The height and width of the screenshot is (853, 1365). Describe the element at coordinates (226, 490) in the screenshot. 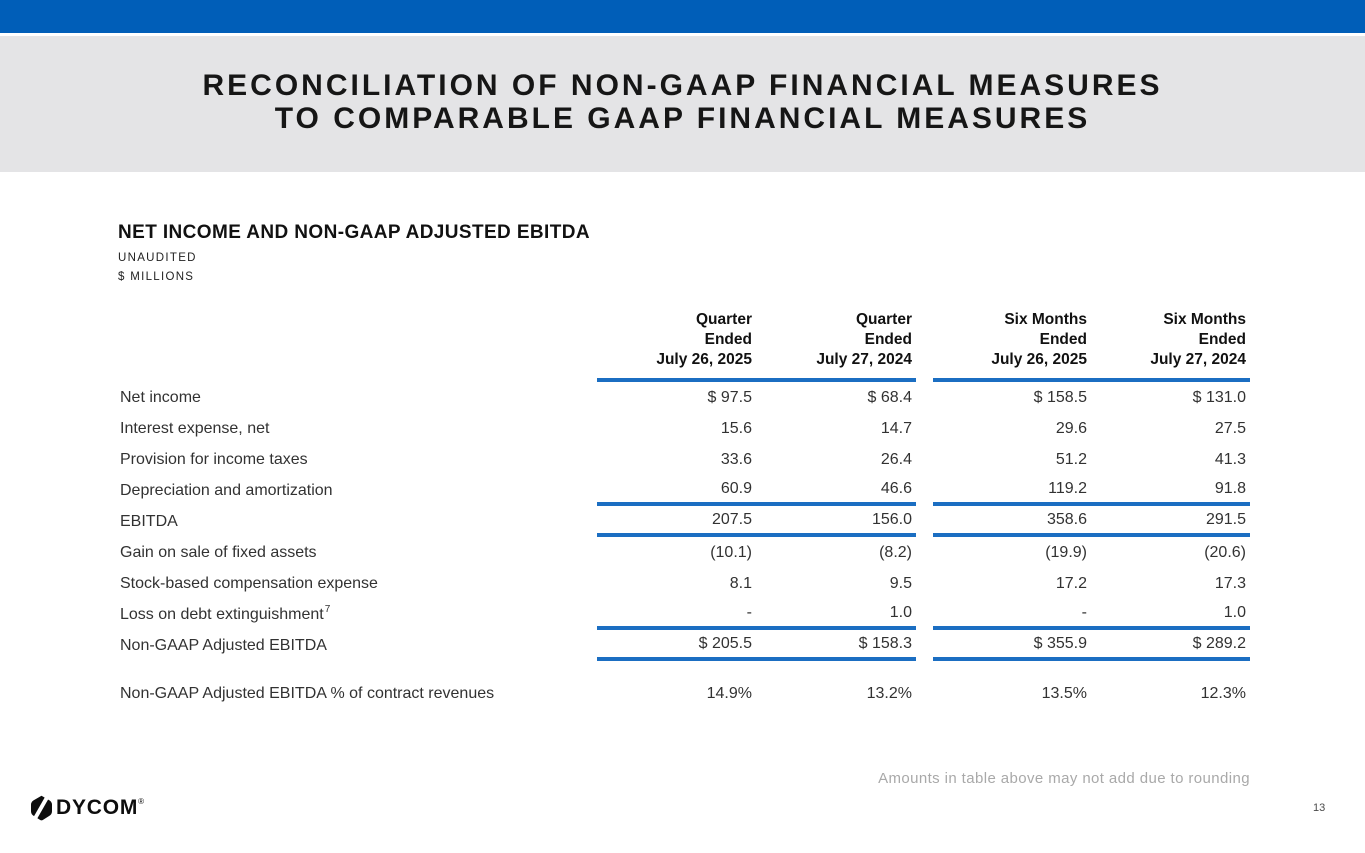

I see `row-label: Depreciation and amortization` at that location.